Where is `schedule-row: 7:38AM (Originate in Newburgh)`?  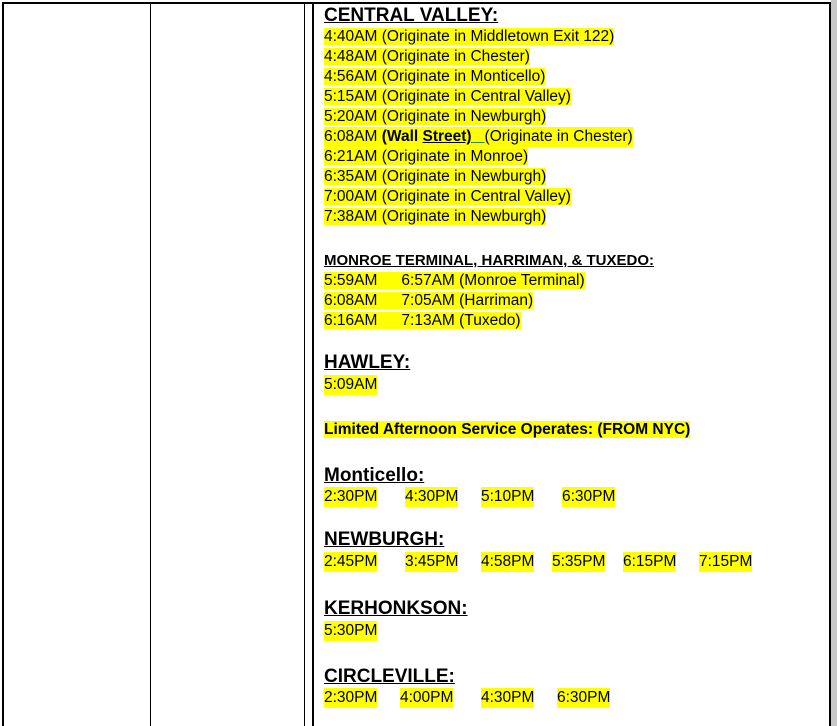
schedule-row: 7:38AM (Originate in Newburgh) is located at coordinates (435, 216).